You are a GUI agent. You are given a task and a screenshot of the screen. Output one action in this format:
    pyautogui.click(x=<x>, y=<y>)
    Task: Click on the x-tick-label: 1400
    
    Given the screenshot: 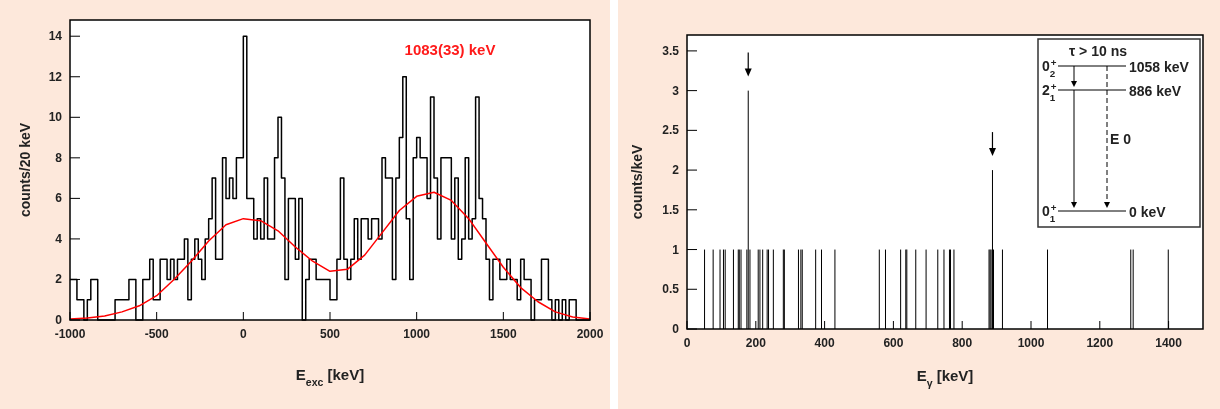 What is the action you would take?
    pyautogui.click(x=1169, y=343)
    